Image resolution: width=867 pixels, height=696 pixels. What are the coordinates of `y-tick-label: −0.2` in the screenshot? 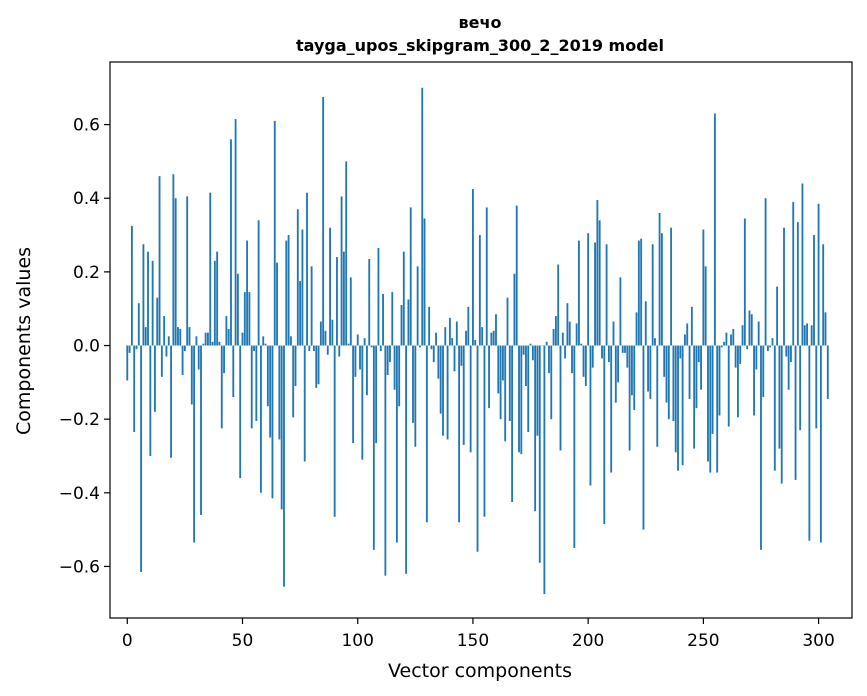 It's located at (79, 420).